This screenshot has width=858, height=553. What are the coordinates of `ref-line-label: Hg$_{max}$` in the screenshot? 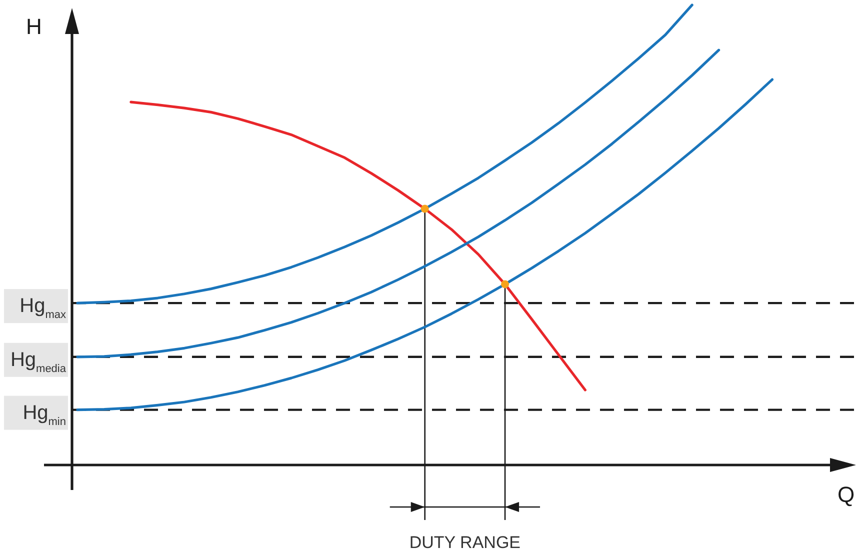 It's located at (43, 308).